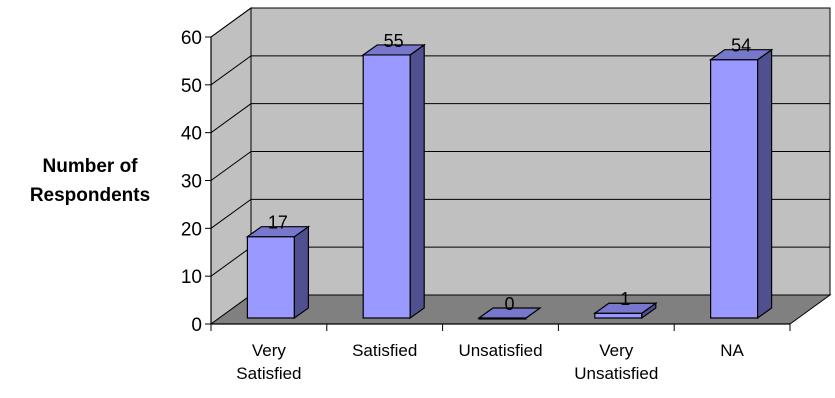 This screenshot has height=398, width=835. Describe the element at coordinates (394, 41) in the screenshot. I see `data-label: 55` at that location.